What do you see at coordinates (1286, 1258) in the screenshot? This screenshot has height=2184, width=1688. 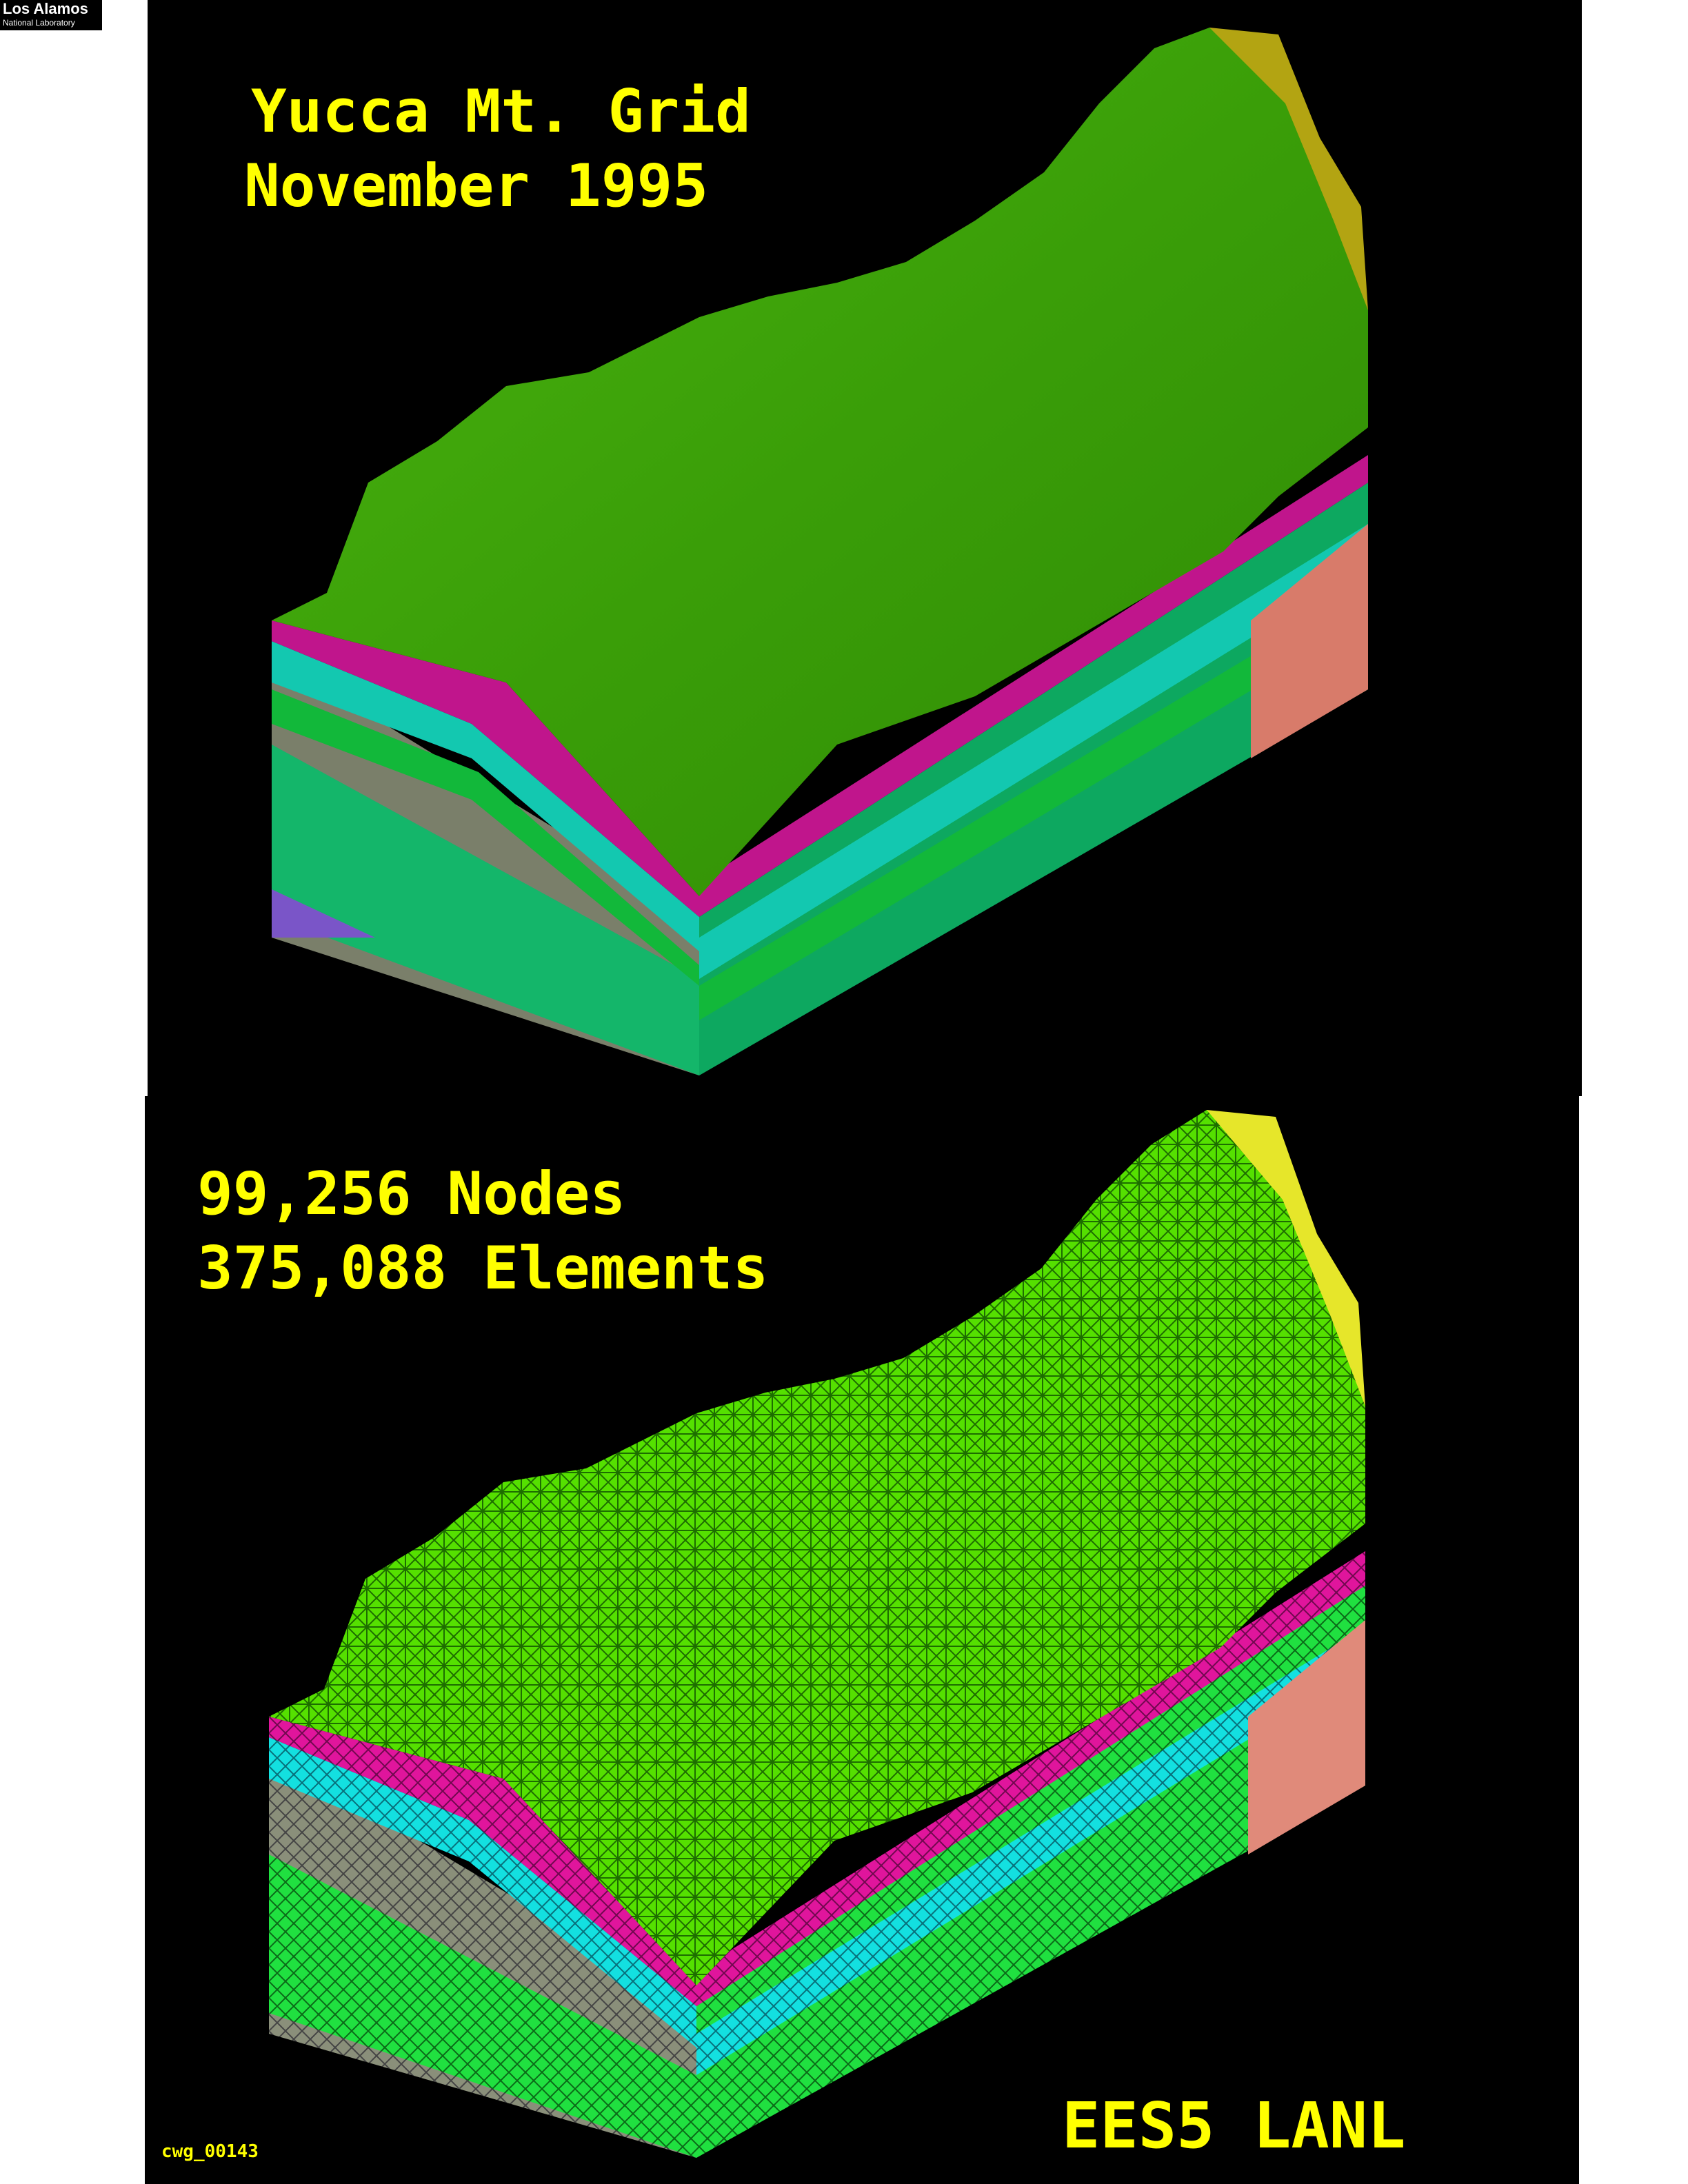 I see `mesh-yellow-ridge` at bounding box center [1286, 1258].